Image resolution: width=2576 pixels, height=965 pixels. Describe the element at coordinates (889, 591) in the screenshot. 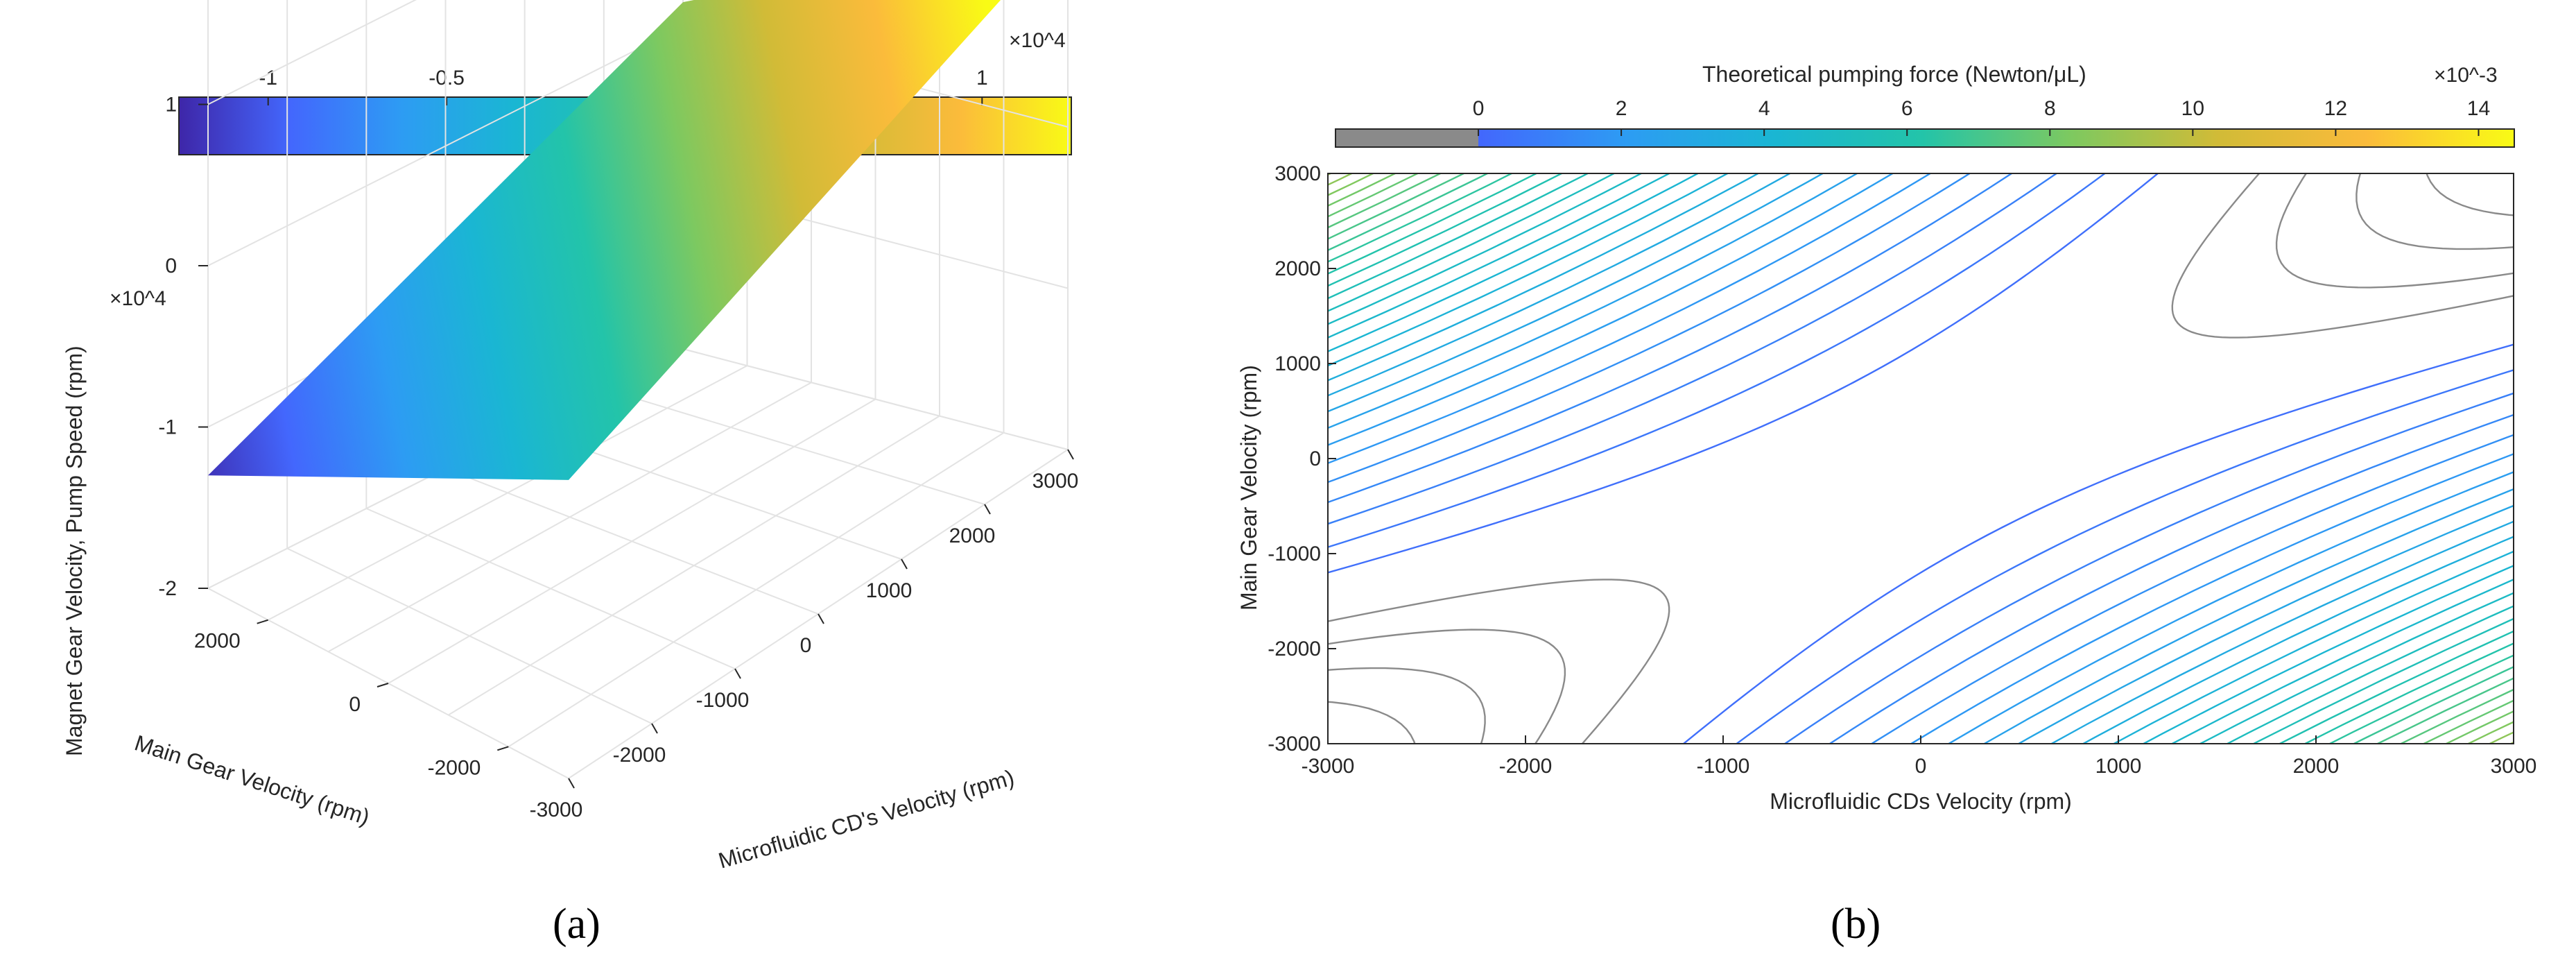

I see `x-tick-label: 1000` at that location.